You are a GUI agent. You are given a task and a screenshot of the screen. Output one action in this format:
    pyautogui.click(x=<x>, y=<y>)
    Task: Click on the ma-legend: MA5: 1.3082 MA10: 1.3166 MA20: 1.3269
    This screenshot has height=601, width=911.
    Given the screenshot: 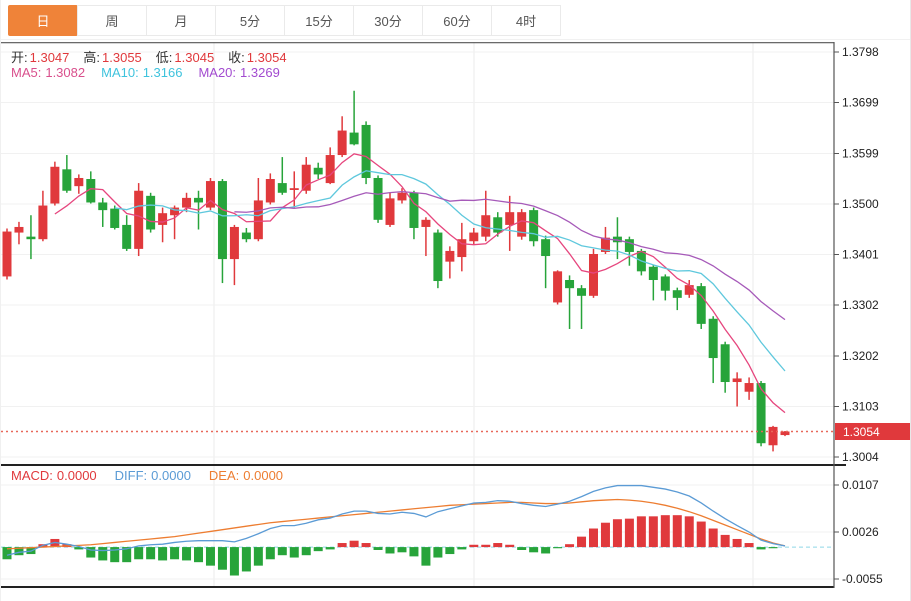 What is the action you would take?
    pyautogui.click(x=145, y=72)
    